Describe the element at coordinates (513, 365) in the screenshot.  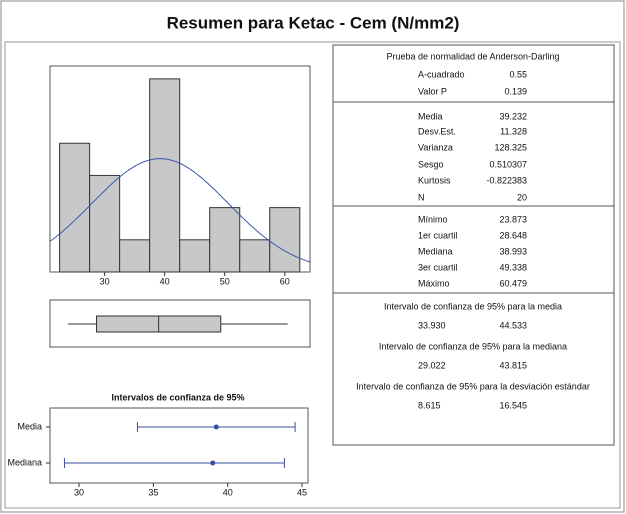
I see `interval-high: 43.815` at that location.